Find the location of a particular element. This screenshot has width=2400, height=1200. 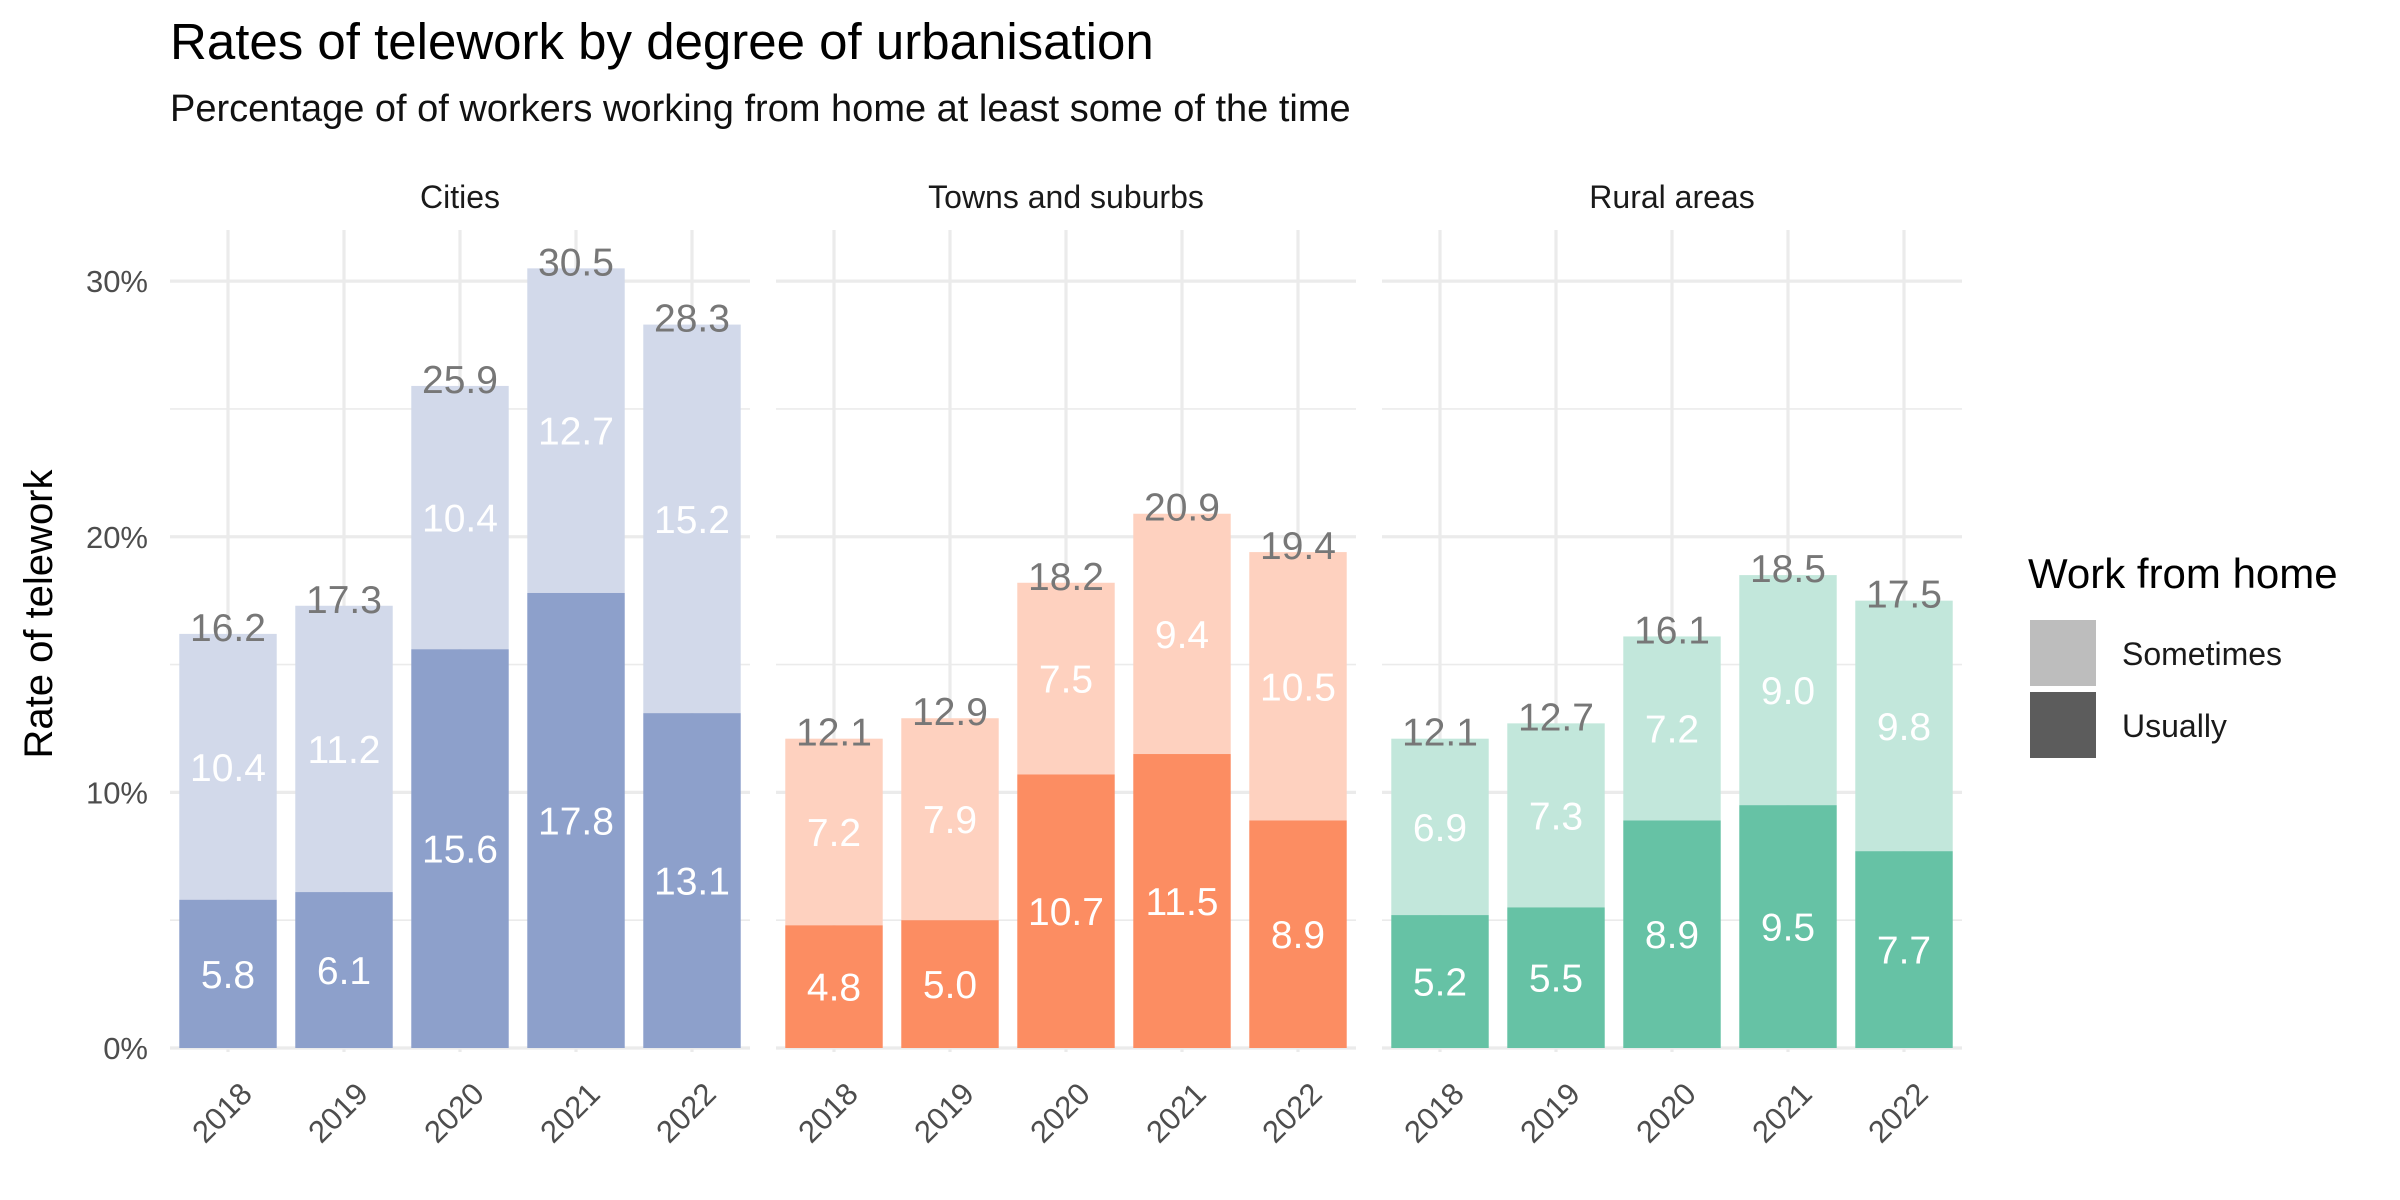

label-total-1-2020: 18.2 is located at coordinates (1066, 577).